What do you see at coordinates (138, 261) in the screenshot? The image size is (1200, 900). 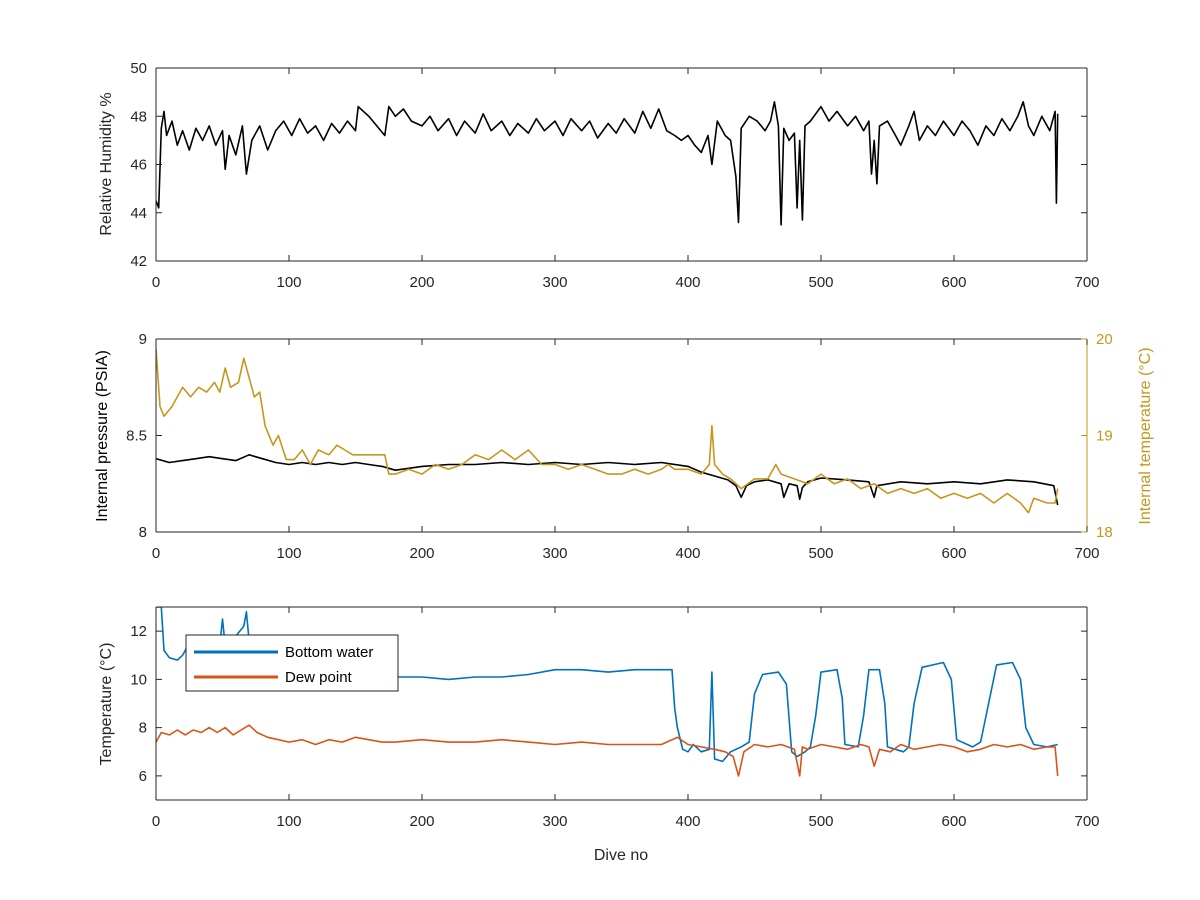 I see `y-tick-label: 42` at bounding box center [138, 261].